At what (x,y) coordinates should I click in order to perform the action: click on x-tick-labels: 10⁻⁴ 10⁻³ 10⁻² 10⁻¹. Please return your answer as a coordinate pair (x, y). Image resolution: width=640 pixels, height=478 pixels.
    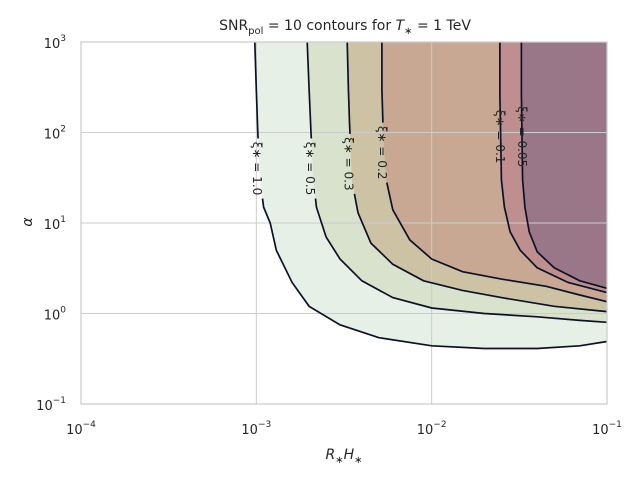
    Looking at the image, I should click on (344, 429).